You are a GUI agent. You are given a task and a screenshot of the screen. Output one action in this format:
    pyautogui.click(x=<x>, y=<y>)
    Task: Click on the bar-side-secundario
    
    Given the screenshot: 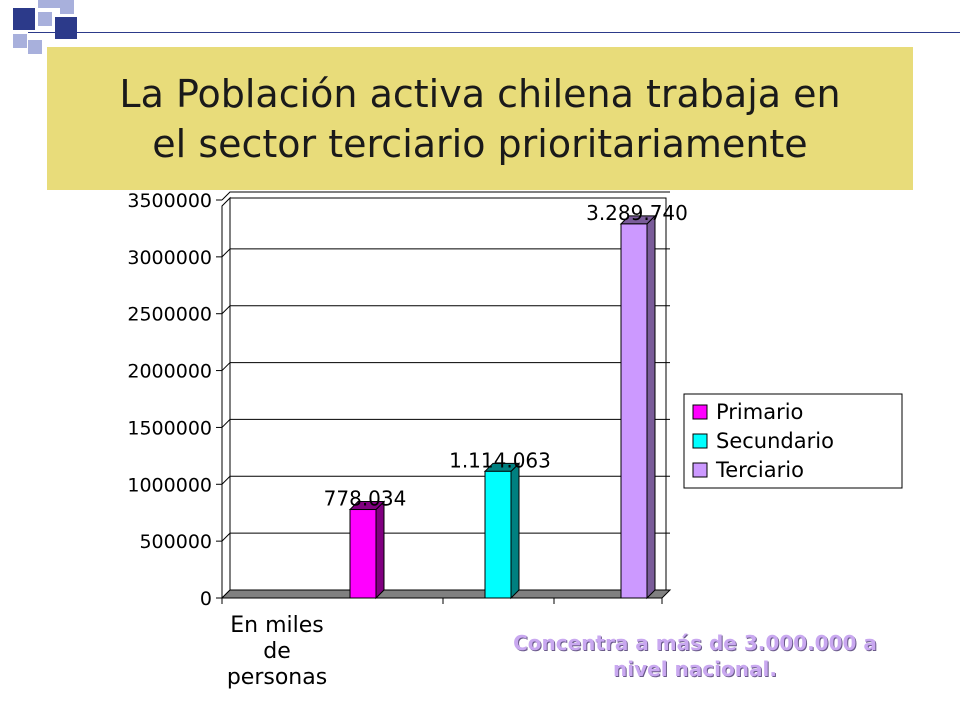 What is the action you would take?
    pyautogui.click(x=515, y=531)
    